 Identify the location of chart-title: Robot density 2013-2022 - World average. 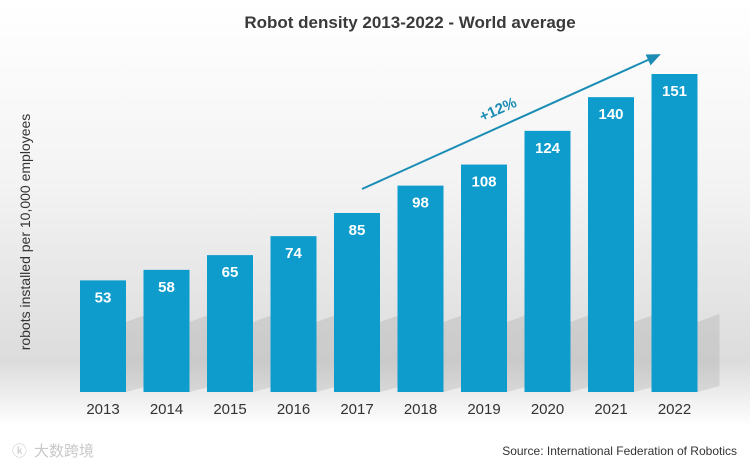
(409, 22).